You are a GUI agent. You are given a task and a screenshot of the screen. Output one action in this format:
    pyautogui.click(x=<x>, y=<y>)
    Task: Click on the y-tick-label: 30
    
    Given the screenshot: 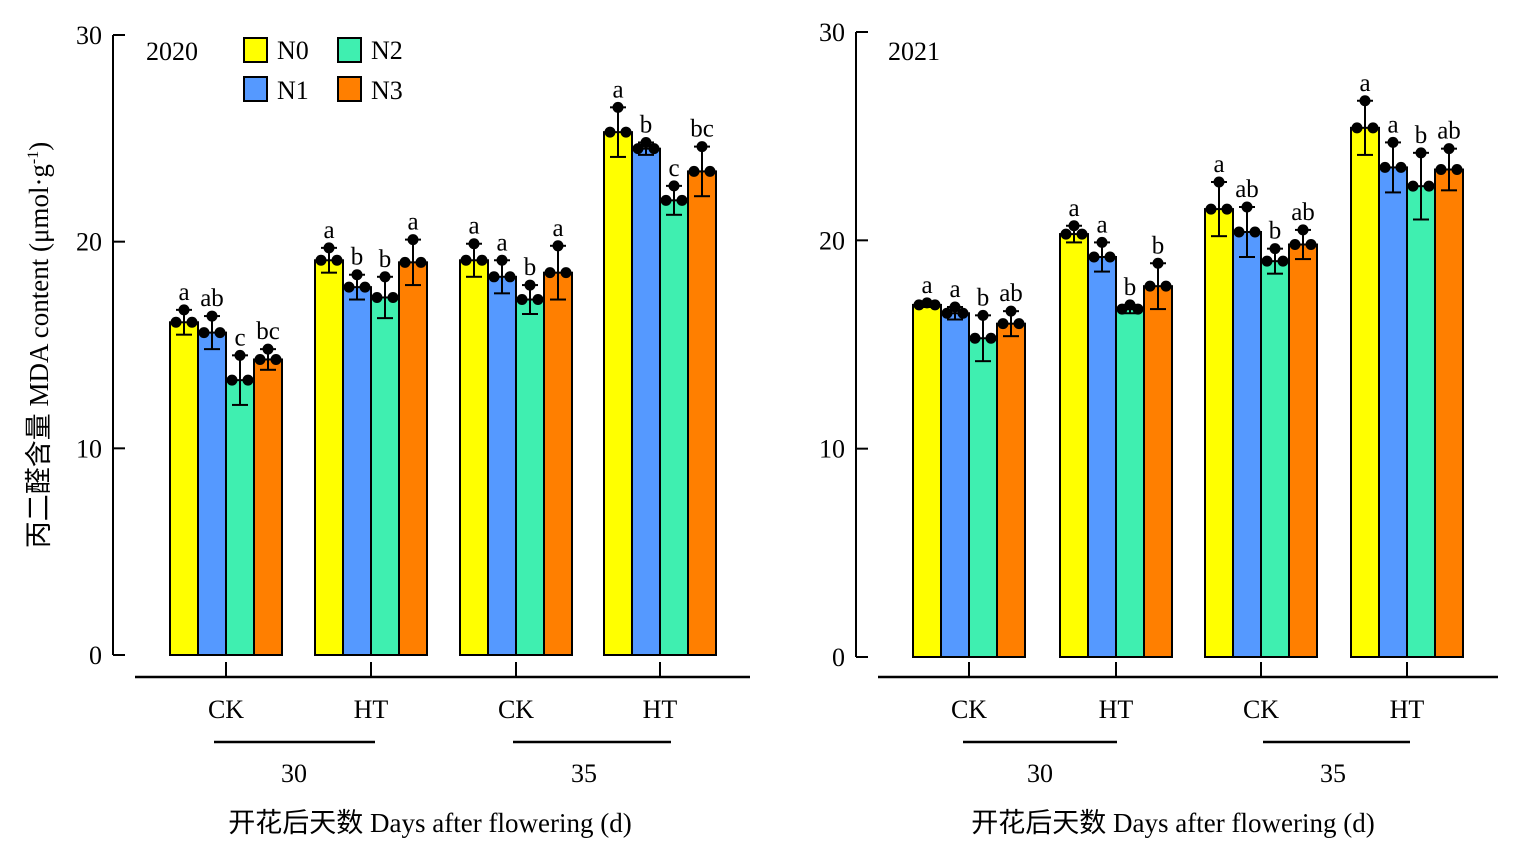 What is the action you would take?
    pyautogui.click(x=89, y=35)
    